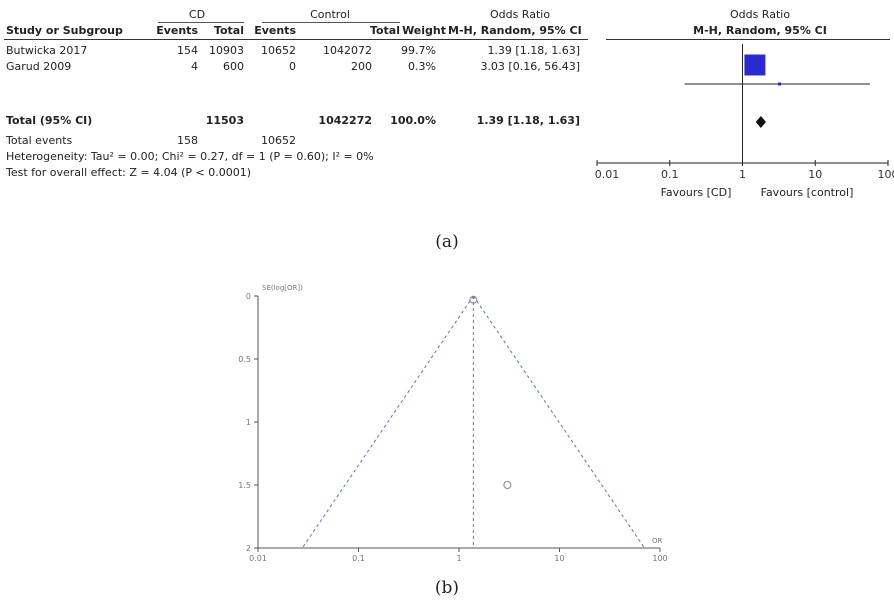 The height and width of the screenshot is (608, 894). I want to click on funnel-y-tick-label: 1, so click(248, 422).